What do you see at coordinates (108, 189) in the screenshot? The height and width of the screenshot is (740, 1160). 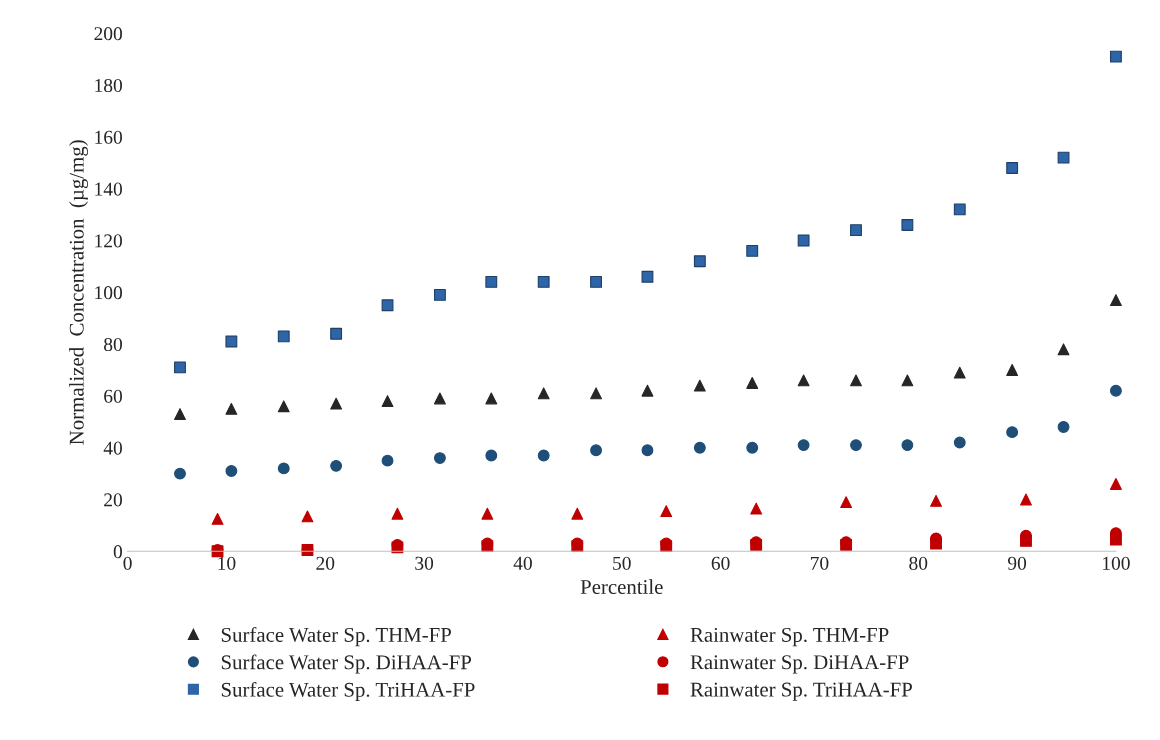 I see `y-tick-label: 140` at bounding box center [108, 189].